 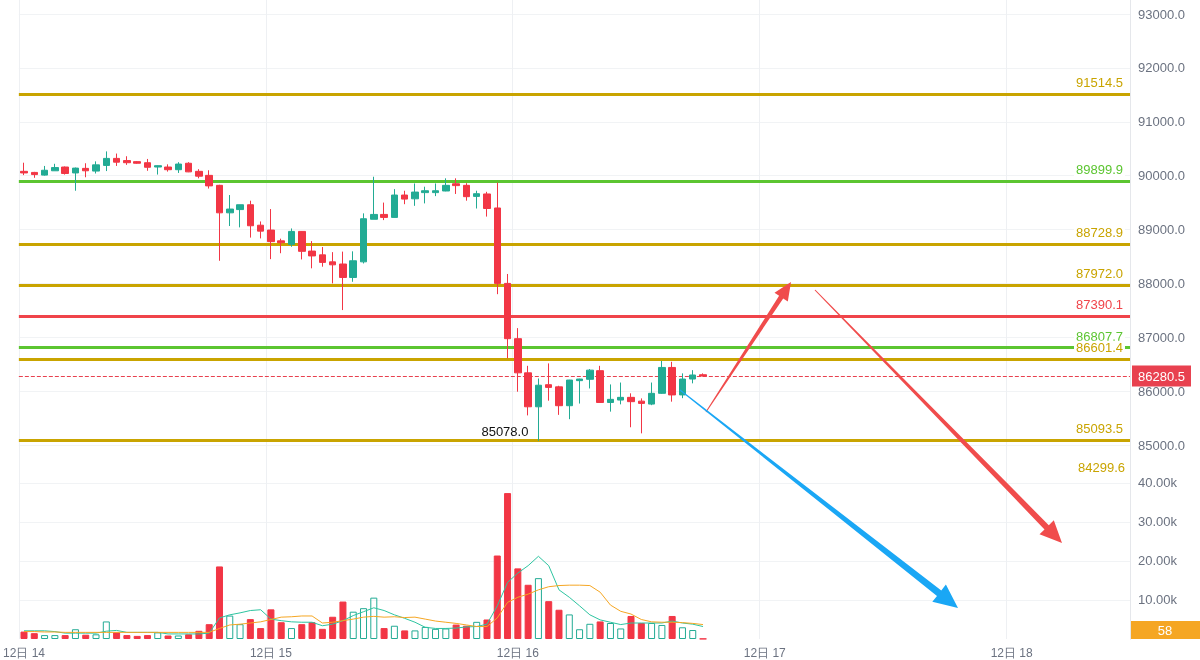 What do you see at coordinates (1161, 176) in the screenshot?
I see `y-tick-label: 90000.0` at bounding box center [1161, 176].